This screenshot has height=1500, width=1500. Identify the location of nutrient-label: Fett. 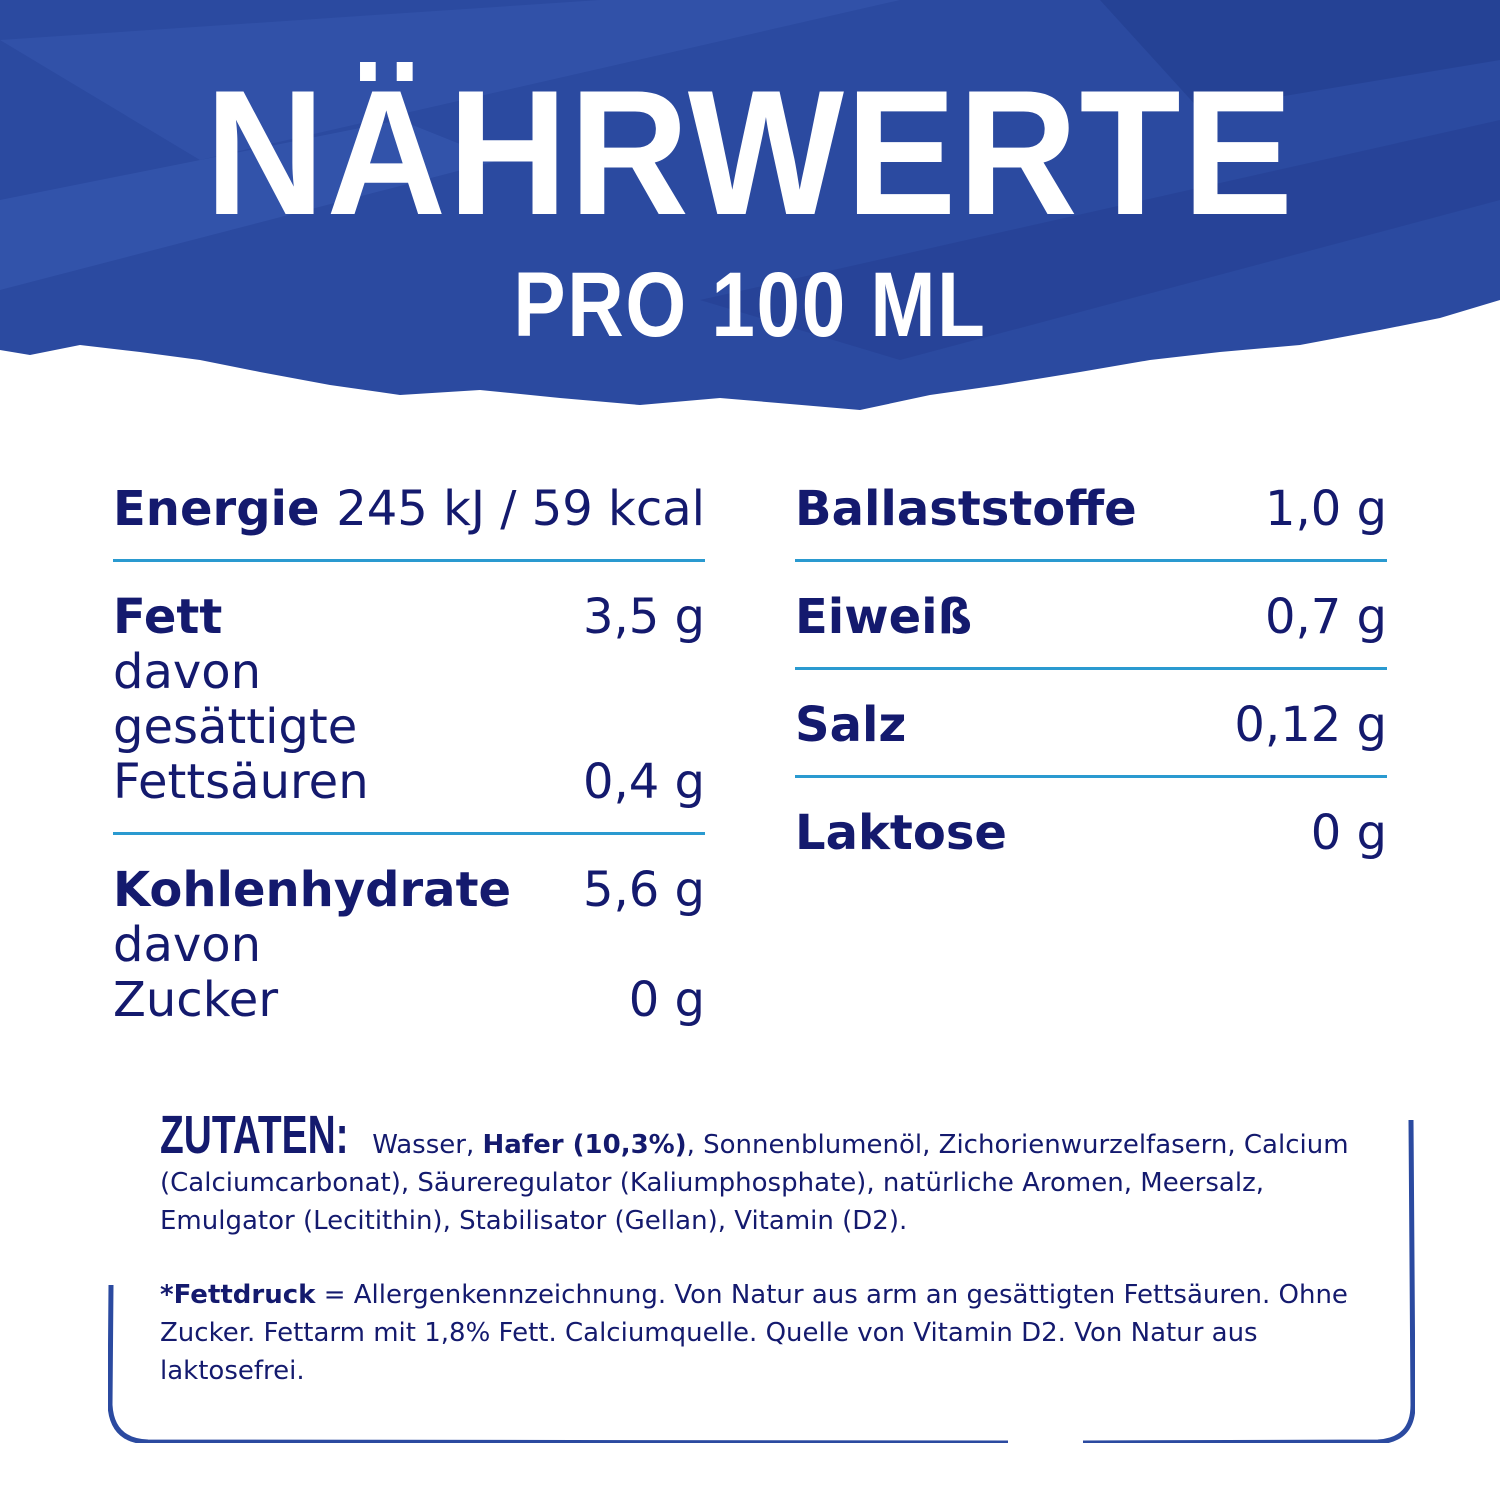
(168, 617).